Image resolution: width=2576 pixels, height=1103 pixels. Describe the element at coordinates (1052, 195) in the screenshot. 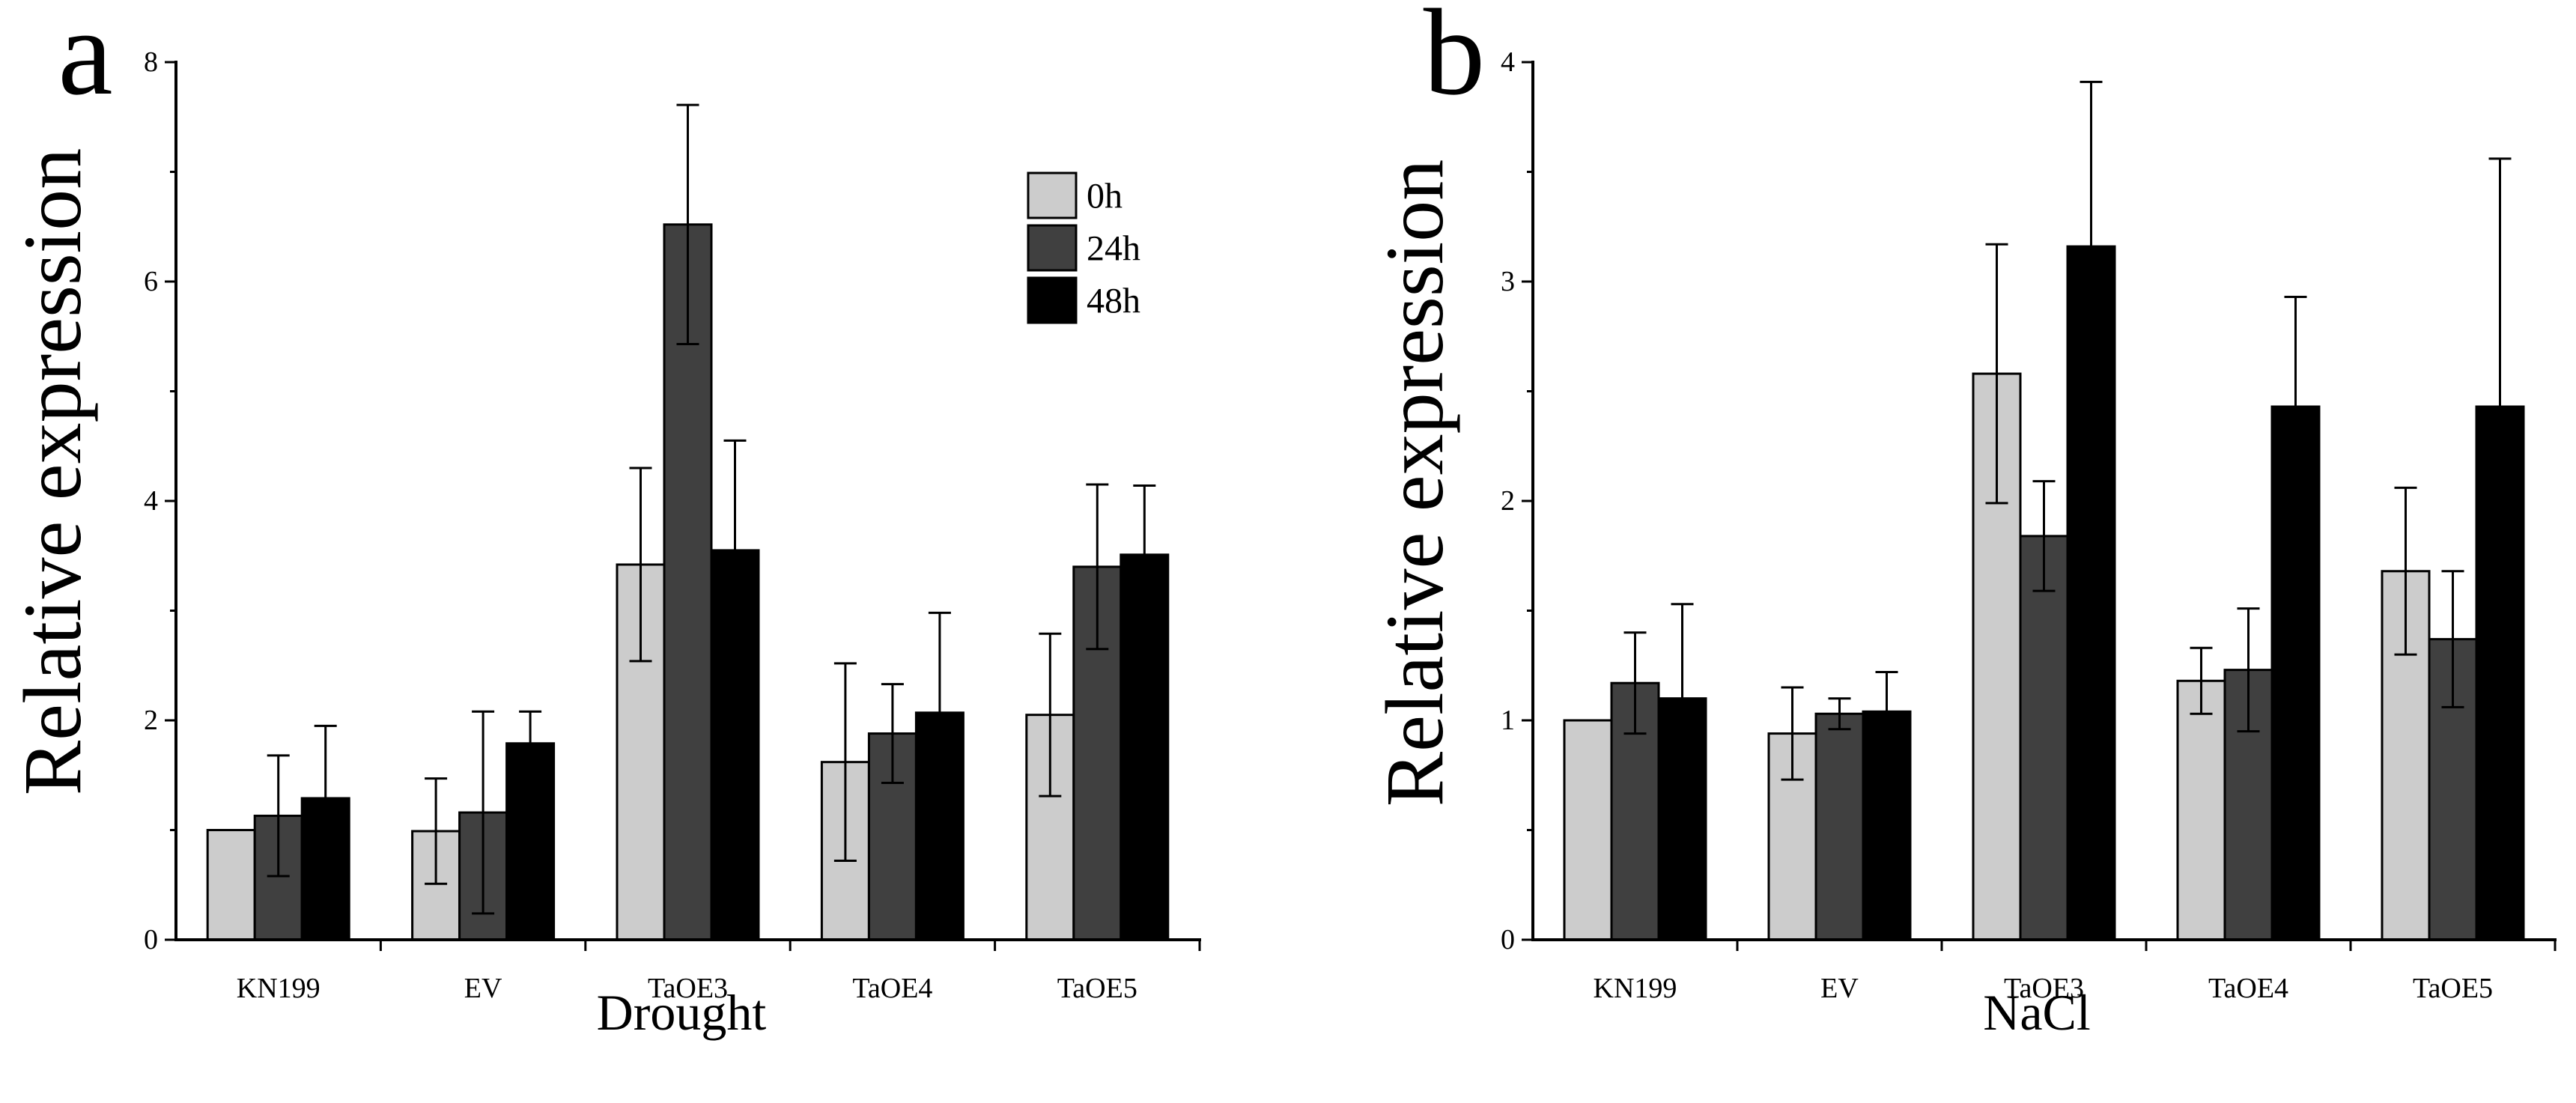

I see `legend-swatch-0h` at that location.